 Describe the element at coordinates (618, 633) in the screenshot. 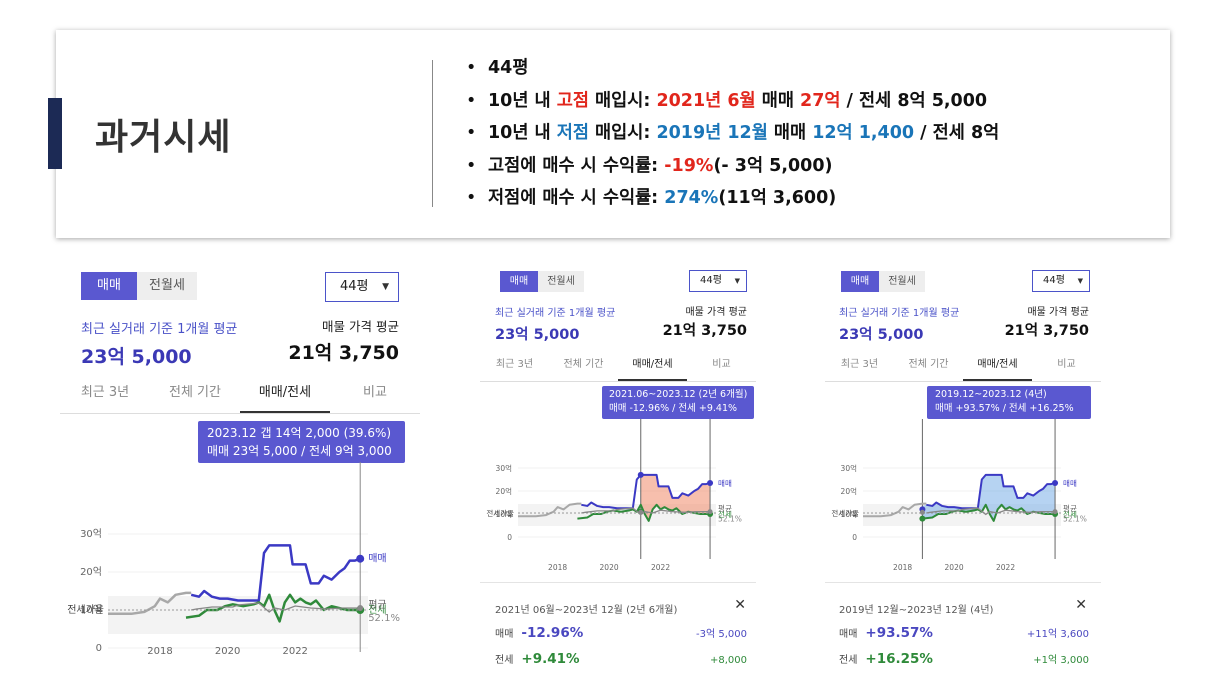

I see `summary-row-sale: 매매 -12.96% -3억 5,000` at that location.